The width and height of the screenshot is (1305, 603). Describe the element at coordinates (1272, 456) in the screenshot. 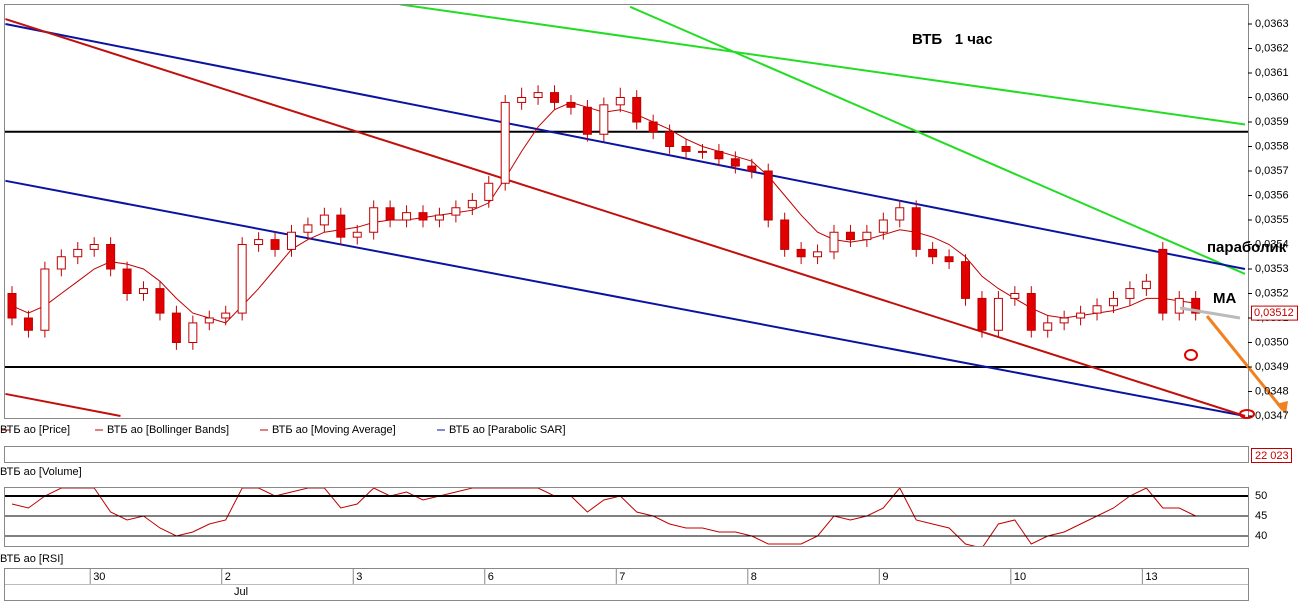

I see `volume-value: 22 023` at that location.